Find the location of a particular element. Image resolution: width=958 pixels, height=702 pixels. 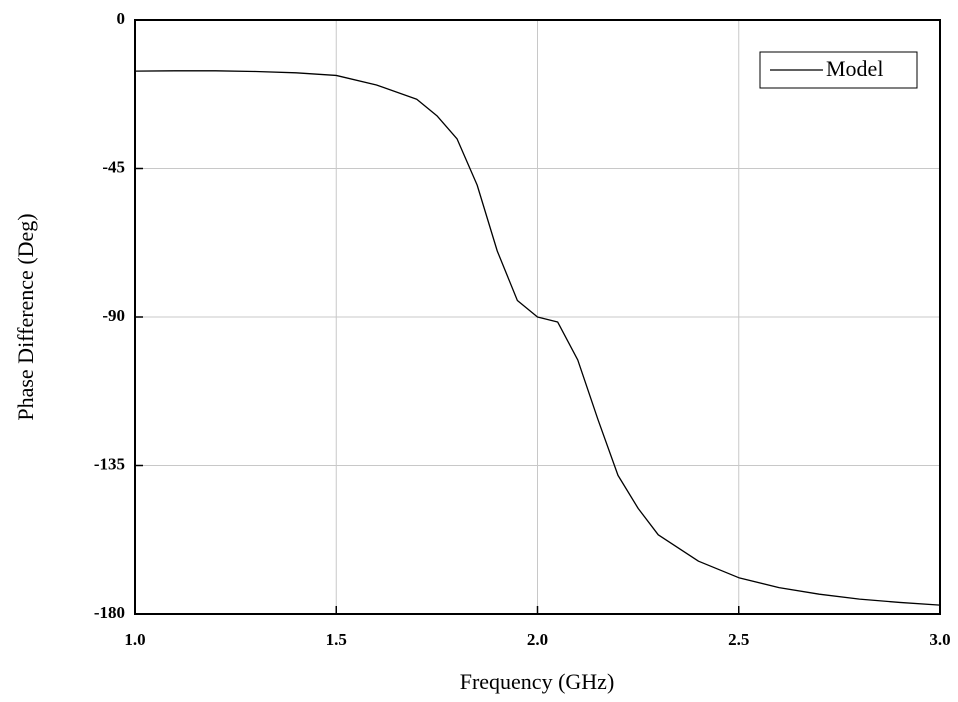

x-tick-label: 2.5 is located at coordinates (738, 639).